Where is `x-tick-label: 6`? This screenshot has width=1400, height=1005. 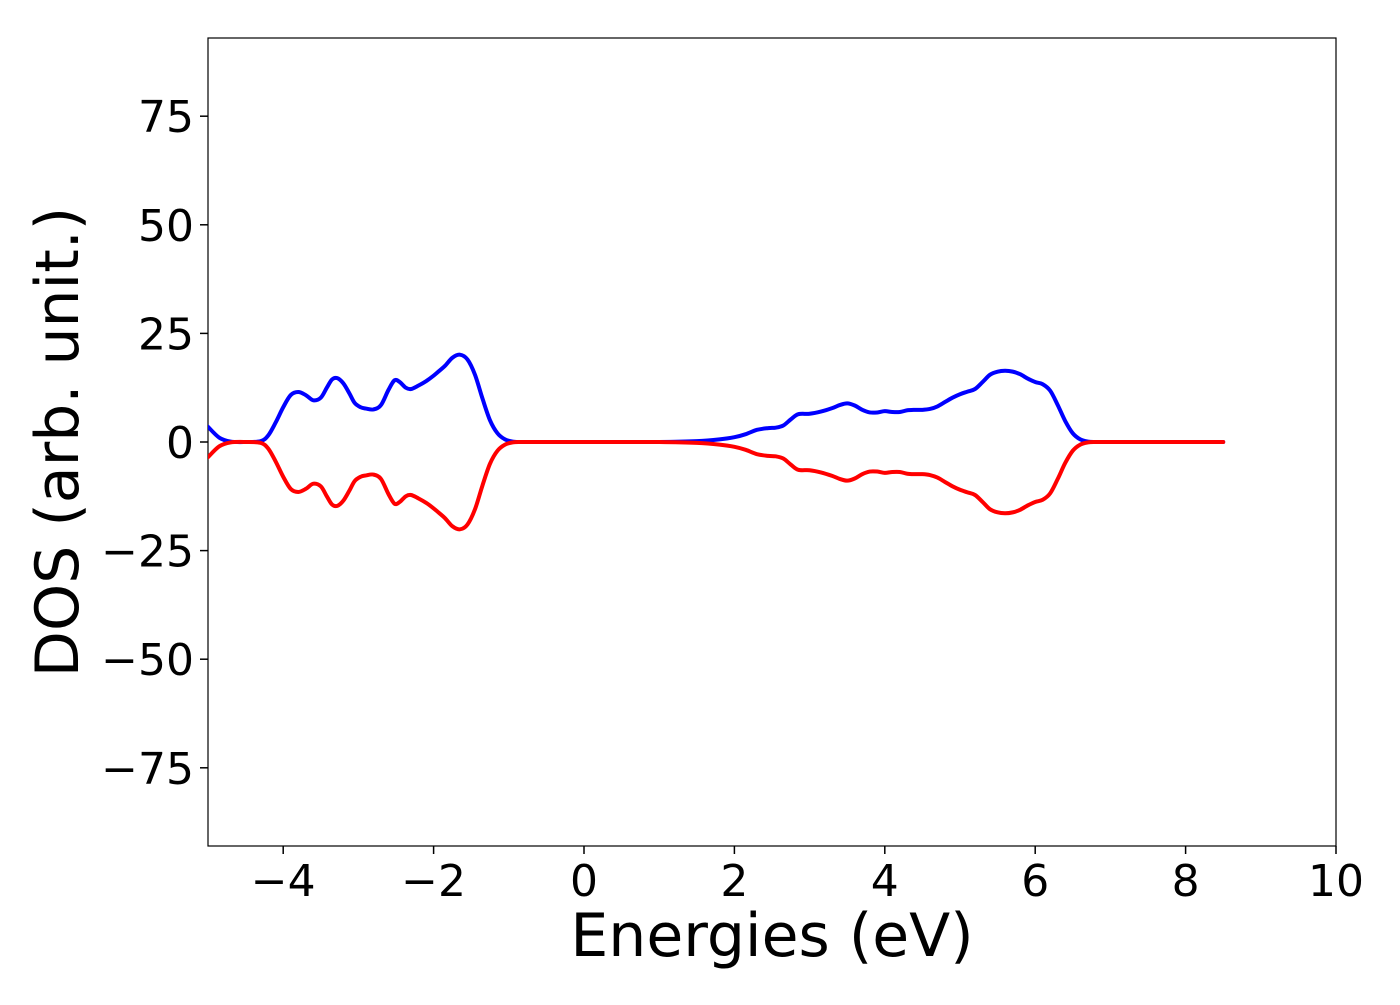 x-tick-label: 6 is located at coordinates (1035, 881).